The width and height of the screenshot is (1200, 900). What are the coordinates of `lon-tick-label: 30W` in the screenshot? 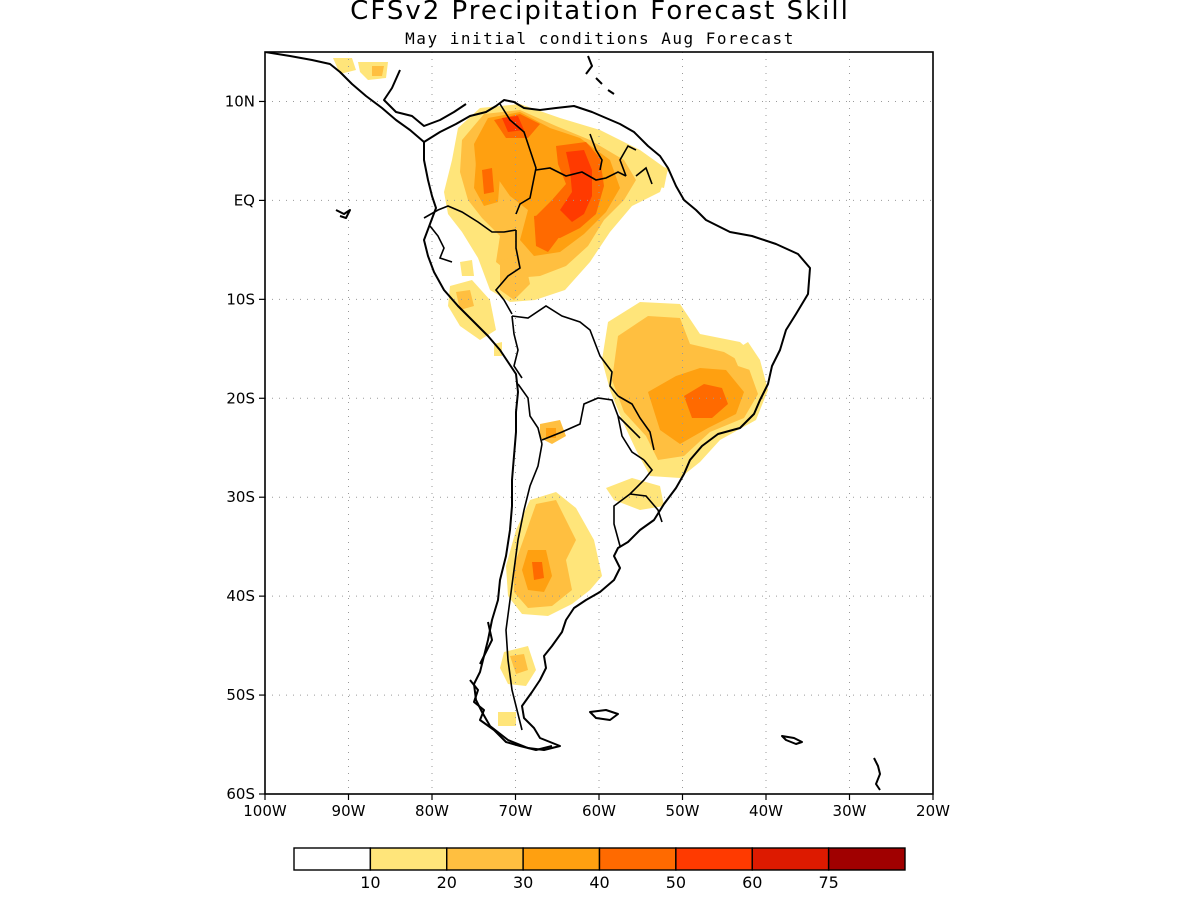 It's located at (850, 811).